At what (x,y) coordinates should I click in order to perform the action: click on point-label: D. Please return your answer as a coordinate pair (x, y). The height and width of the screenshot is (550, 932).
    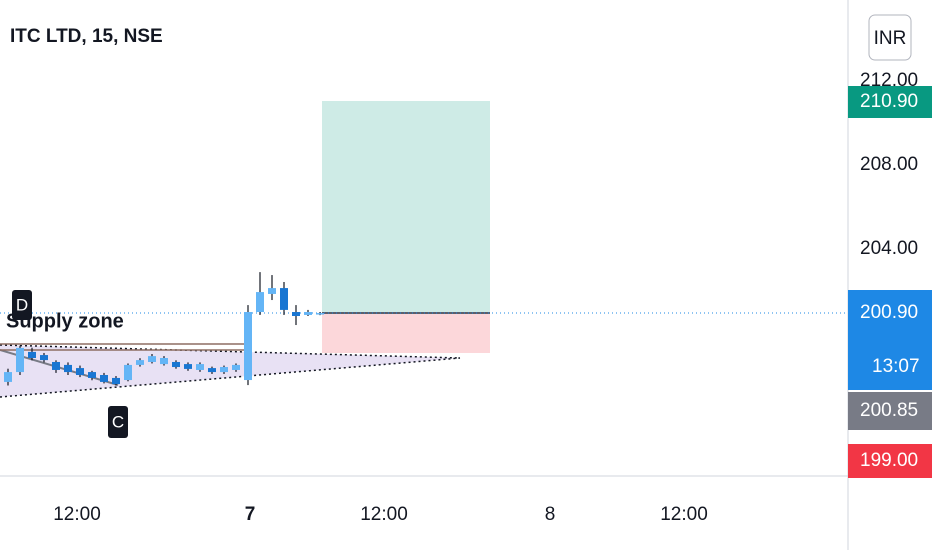
    Looking at the image, I should click on (22, 304).